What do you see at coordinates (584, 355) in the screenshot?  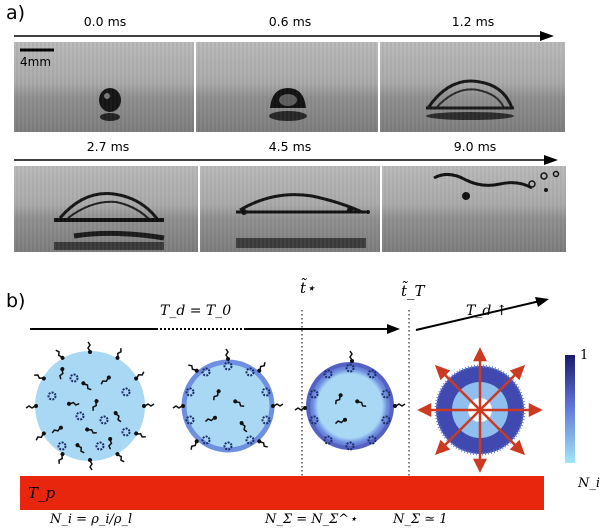 I see `colorbar-max-label: 1` at bounding box center [584, 355].